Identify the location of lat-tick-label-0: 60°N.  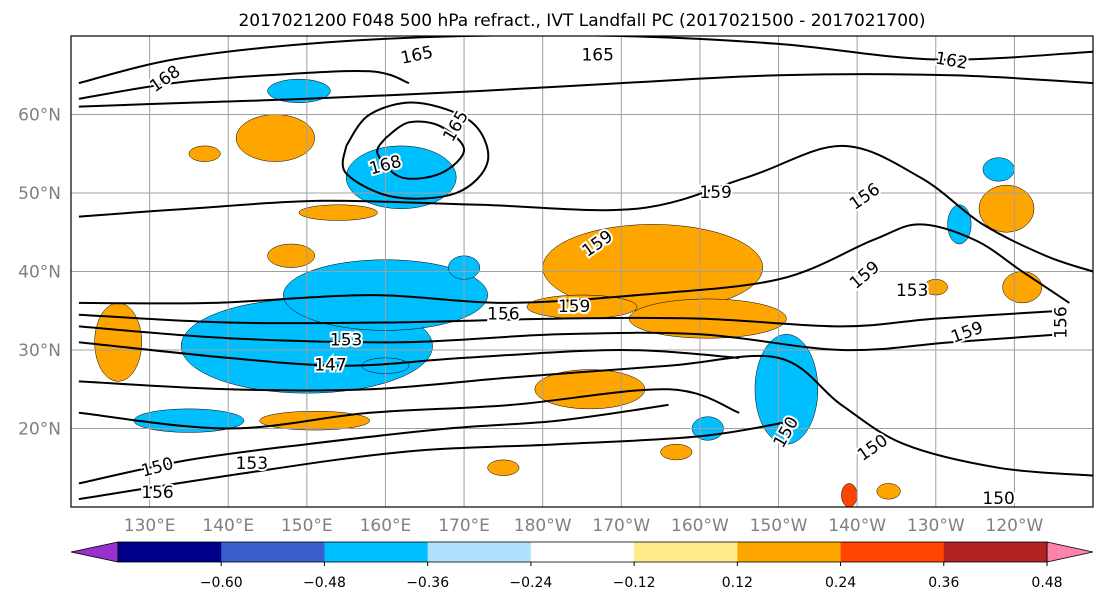
(39, 116).